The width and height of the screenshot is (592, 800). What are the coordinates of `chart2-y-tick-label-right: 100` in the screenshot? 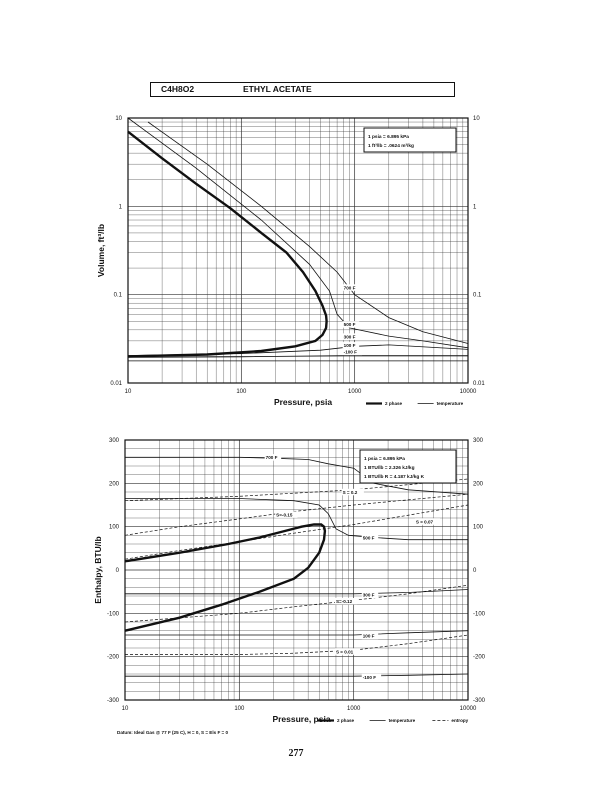 It's located at (478, 528).